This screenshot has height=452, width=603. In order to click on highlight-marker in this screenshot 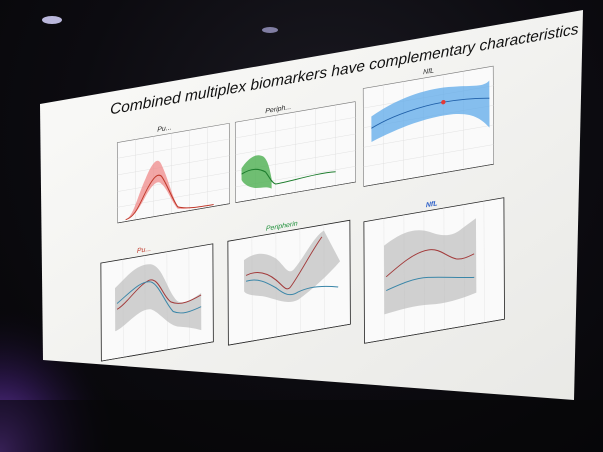, I will do `click(443, 102)`.